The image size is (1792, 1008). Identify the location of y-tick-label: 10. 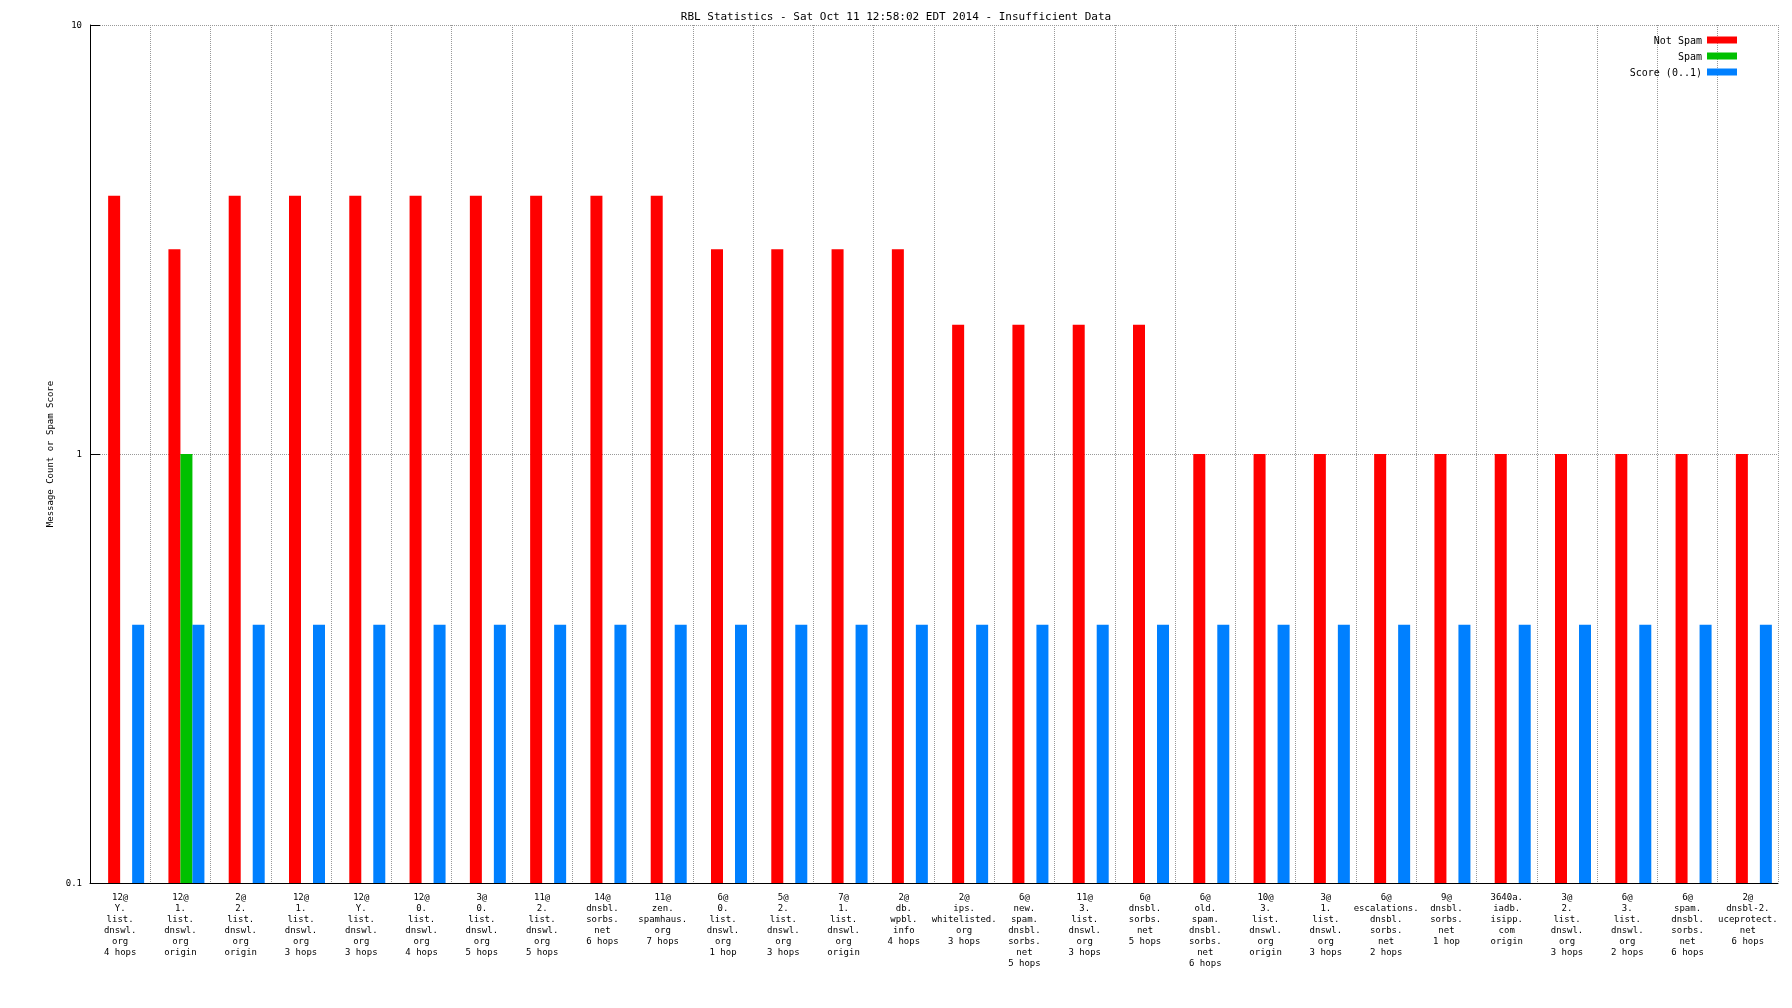
(76, 25).